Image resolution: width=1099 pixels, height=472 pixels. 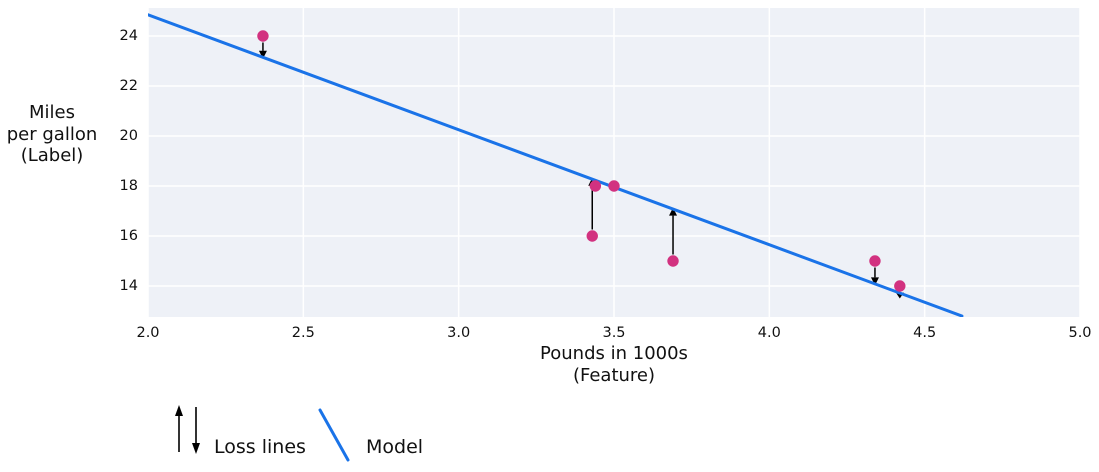 I want to click on model-line-icon, so click(x=334, y=435).